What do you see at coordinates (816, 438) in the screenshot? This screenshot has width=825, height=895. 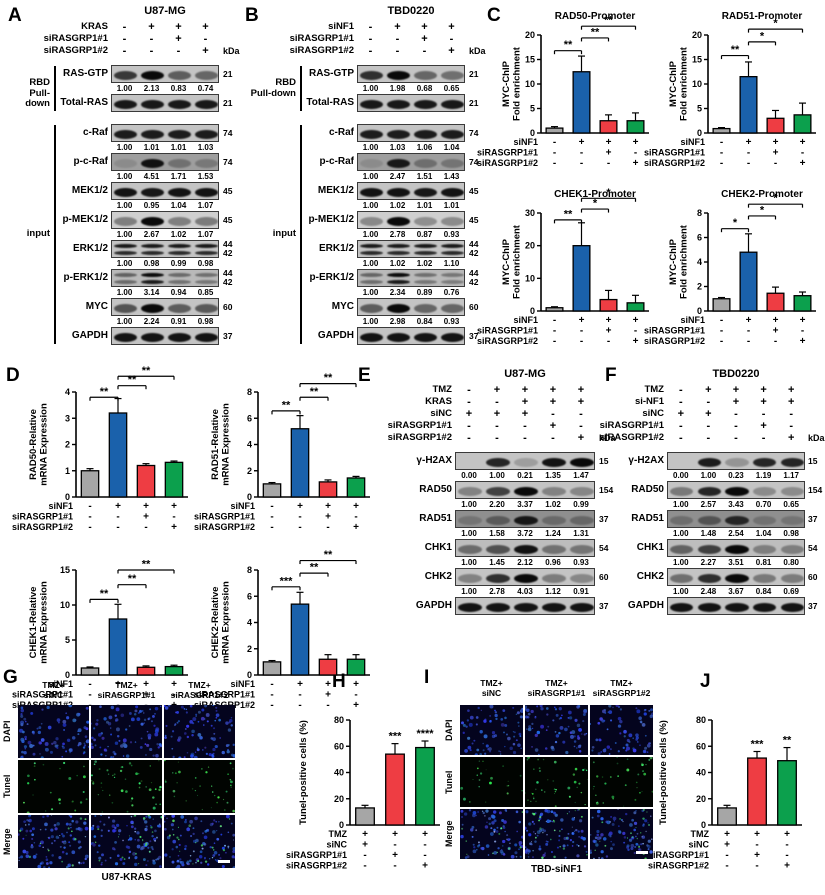 I see `kda-header: kDa` at bounding box center [816, 438].